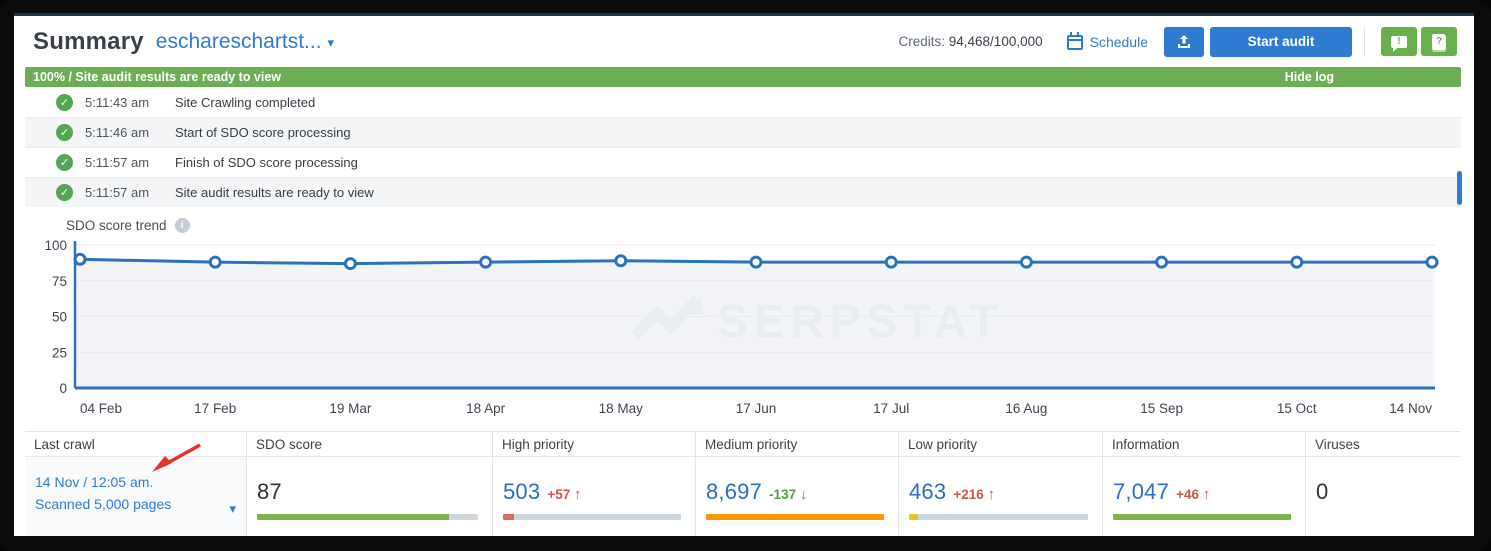  Describe the element at coordinates (1026, 262) in the screenshot. I see `data-point-16 Aug` at that location.